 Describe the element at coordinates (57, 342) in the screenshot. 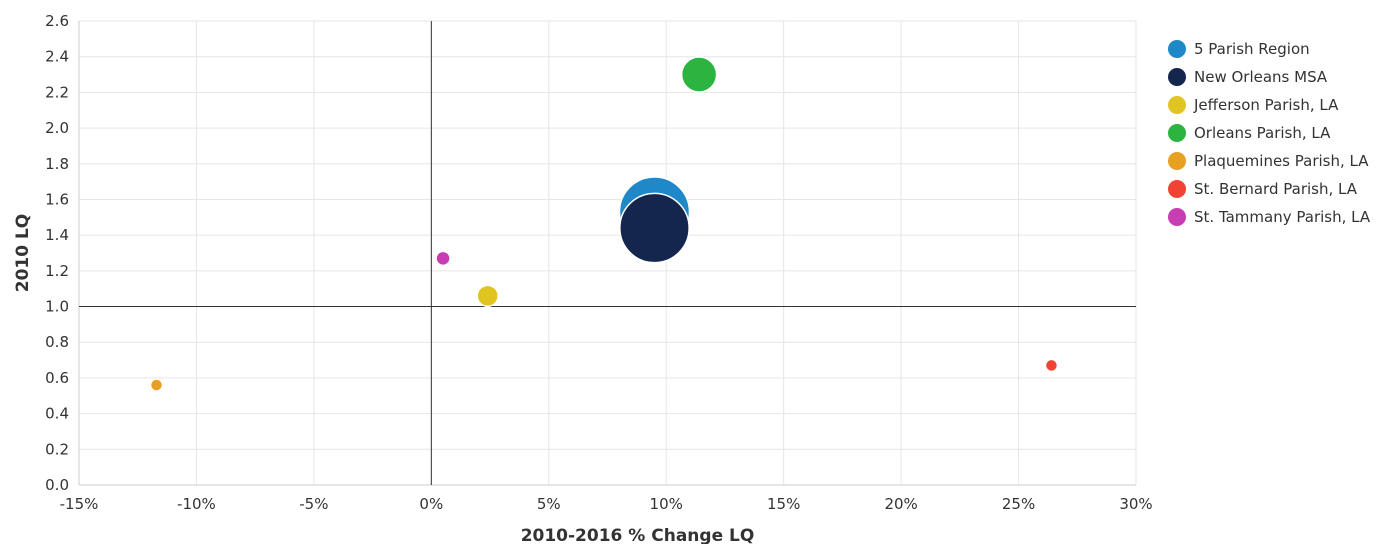

I see `y-tick-label: 0.8` at that location.